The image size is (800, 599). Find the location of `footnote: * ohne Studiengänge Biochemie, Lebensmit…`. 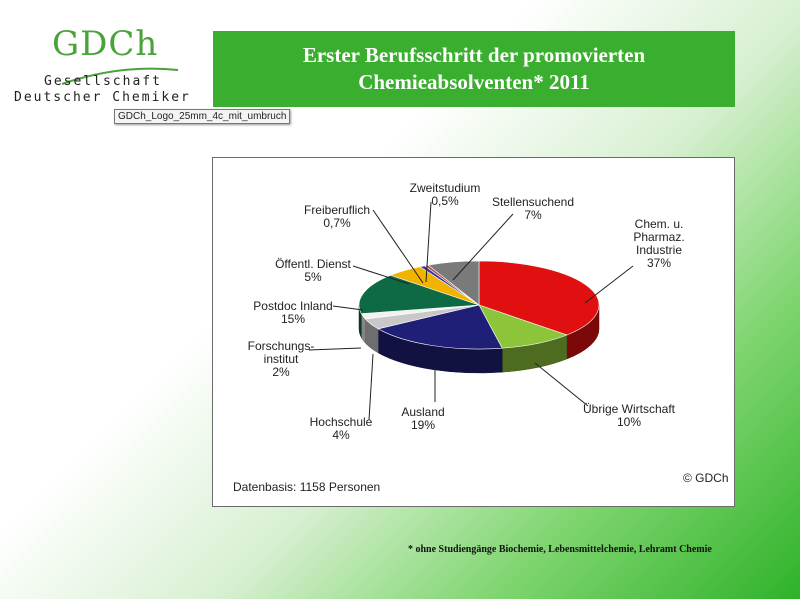

footnote: * ohne Studiengänge Biochemie, Lebensmit… is located at coordinates (560, 549).